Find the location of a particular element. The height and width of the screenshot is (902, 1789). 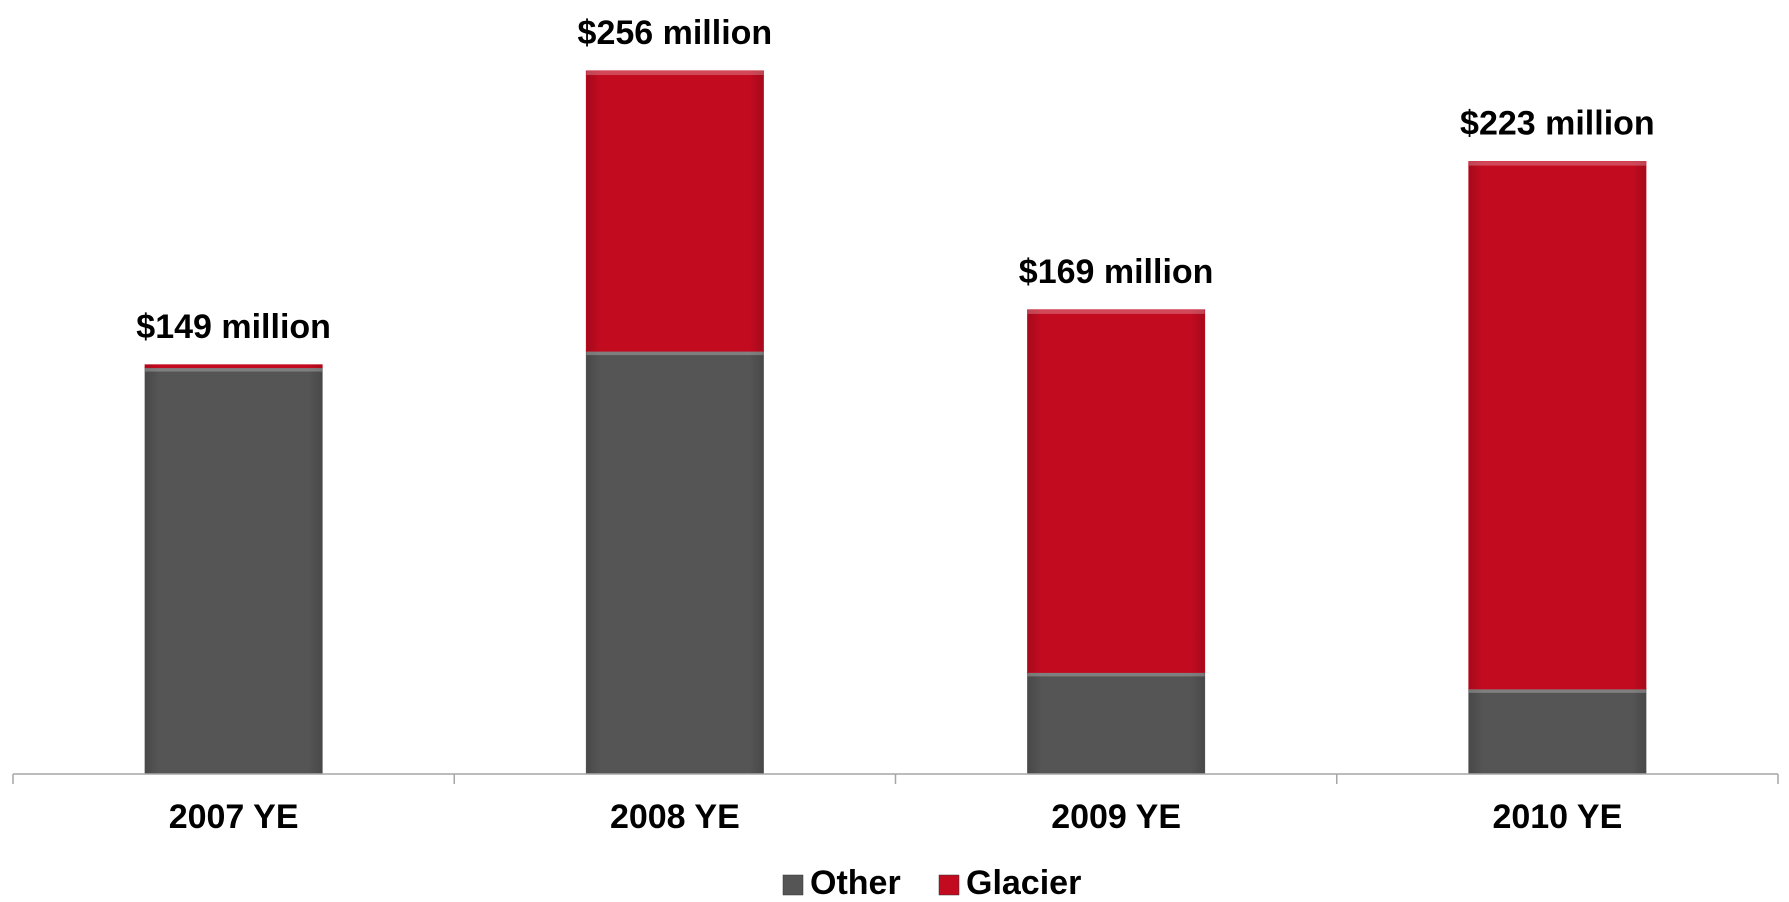

x-tick-label: 2007 YE is located at coordinates (234, 817).